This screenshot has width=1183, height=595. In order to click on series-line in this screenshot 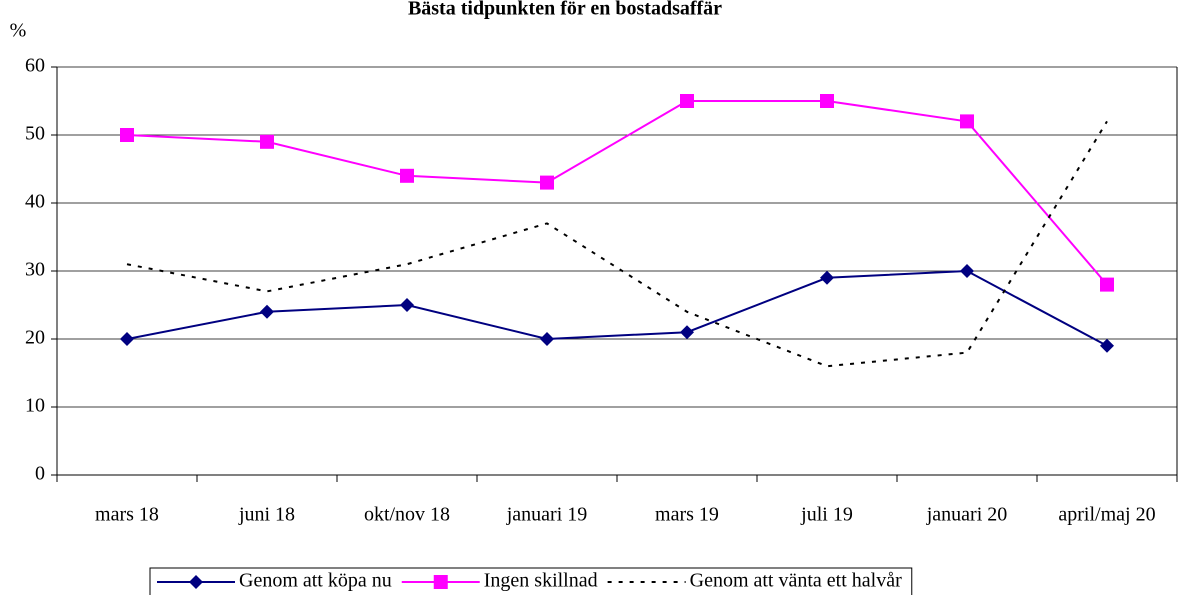, I will do `click(617, 308)`.